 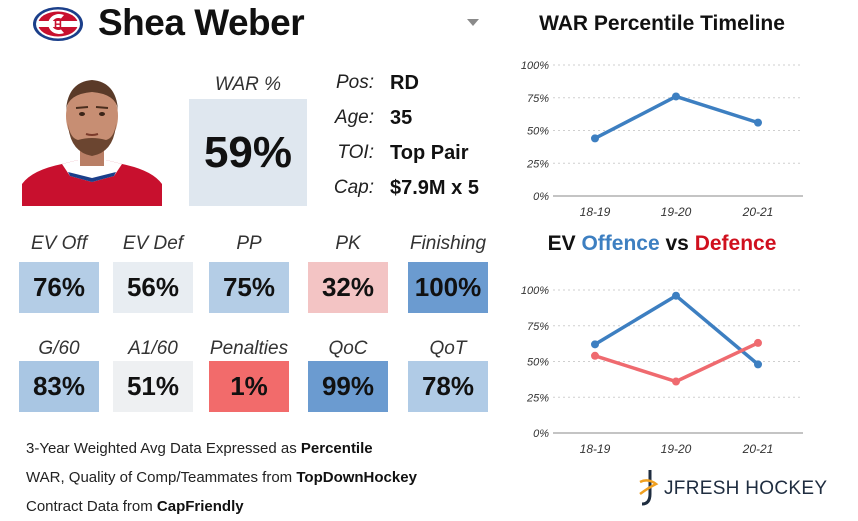 What do you see at coordinates (200, 506) in the screenshot?
I see `footer-bold-3: CapFriendly` at bounding box center [200, 506].